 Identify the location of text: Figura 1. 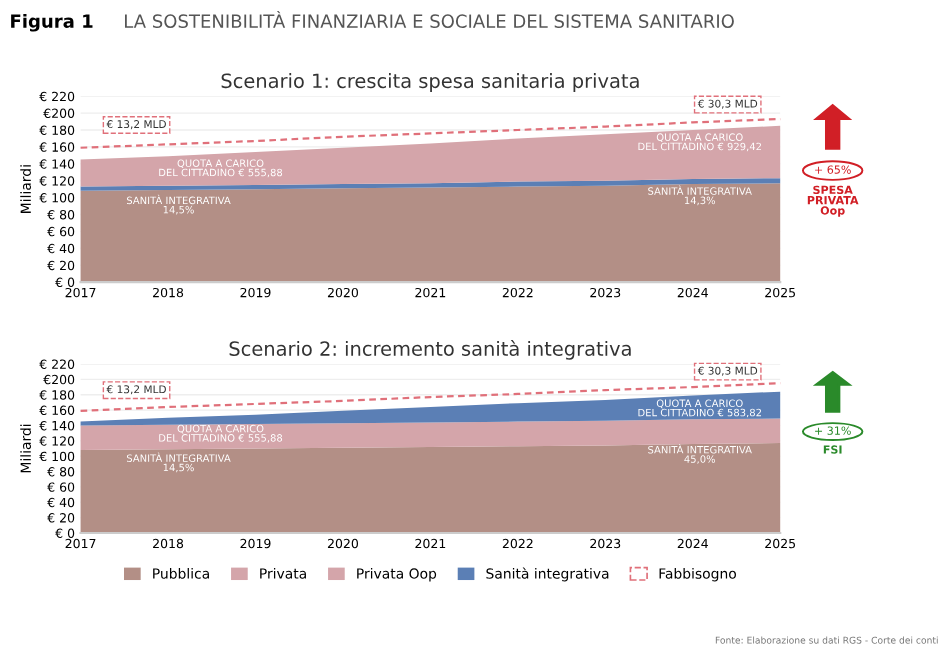
(52, 22).